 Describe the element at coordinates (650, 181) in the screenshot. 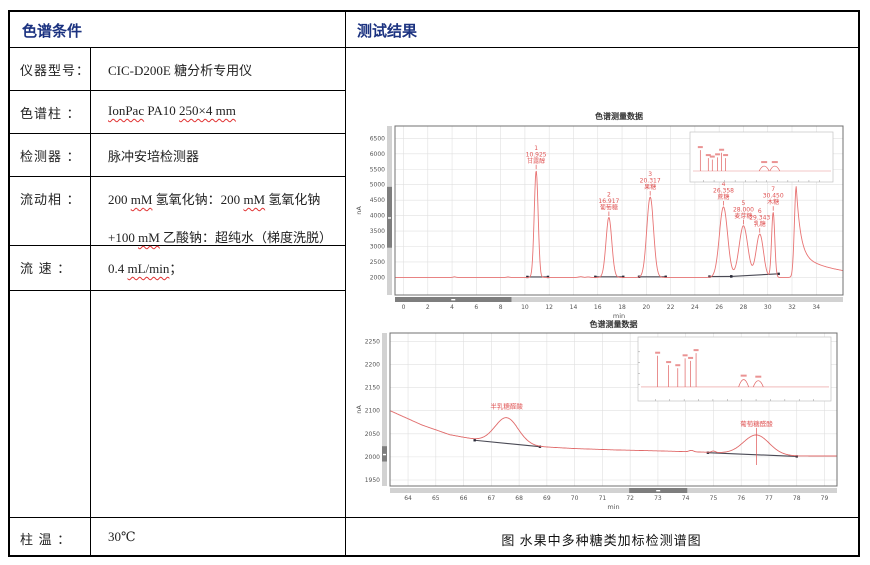

I see `svg-text: 20.317` at that location.